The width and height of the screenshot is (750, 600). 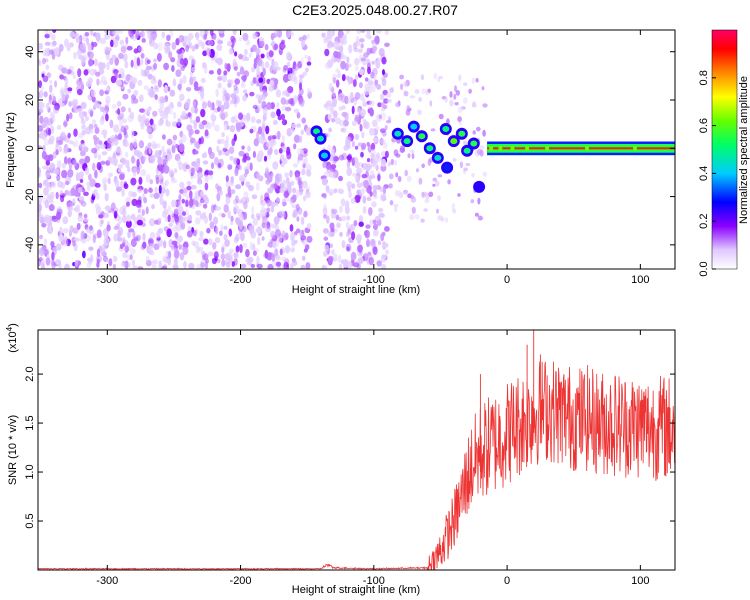 What do you see at coordinates (13, 450) in the screenshot?
I see `snr-y-label: SNR (10 * v/v)` at bounding box center [13, 450].